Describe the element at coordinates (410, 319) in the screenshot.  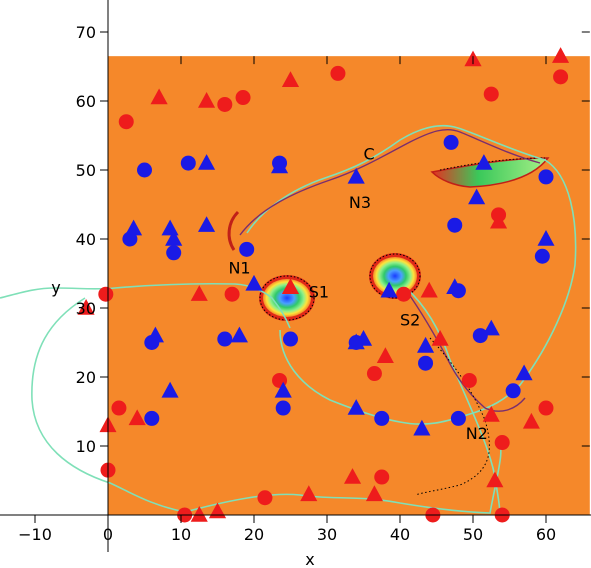
I see `annotation-label: S2` at that location.